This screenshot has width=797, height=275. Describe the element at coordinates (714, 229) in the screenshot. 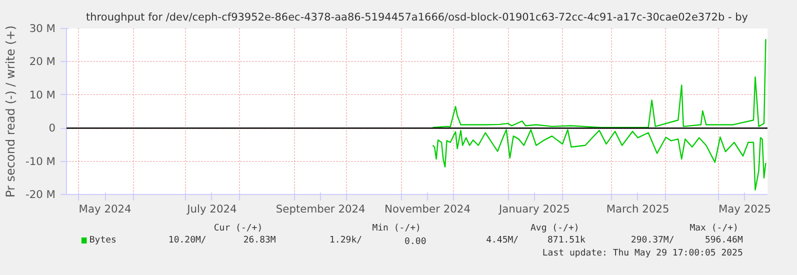

I see `text: Max (-/+)` at that location.